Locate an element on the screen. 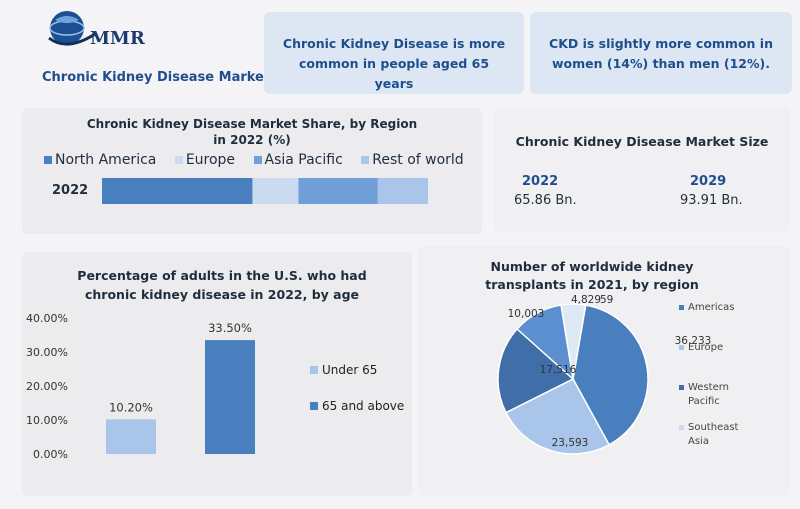 The height and width of the screenshot is (509, 800). globe-icon is located at coordinates (72, 28).